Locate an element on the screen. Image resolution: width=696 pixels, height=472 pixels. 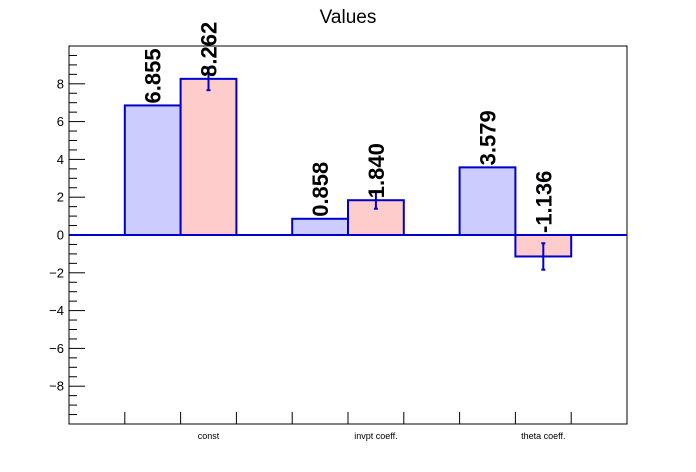
x-tick-label: invpt coeff. is located at coordinates (375, 436).